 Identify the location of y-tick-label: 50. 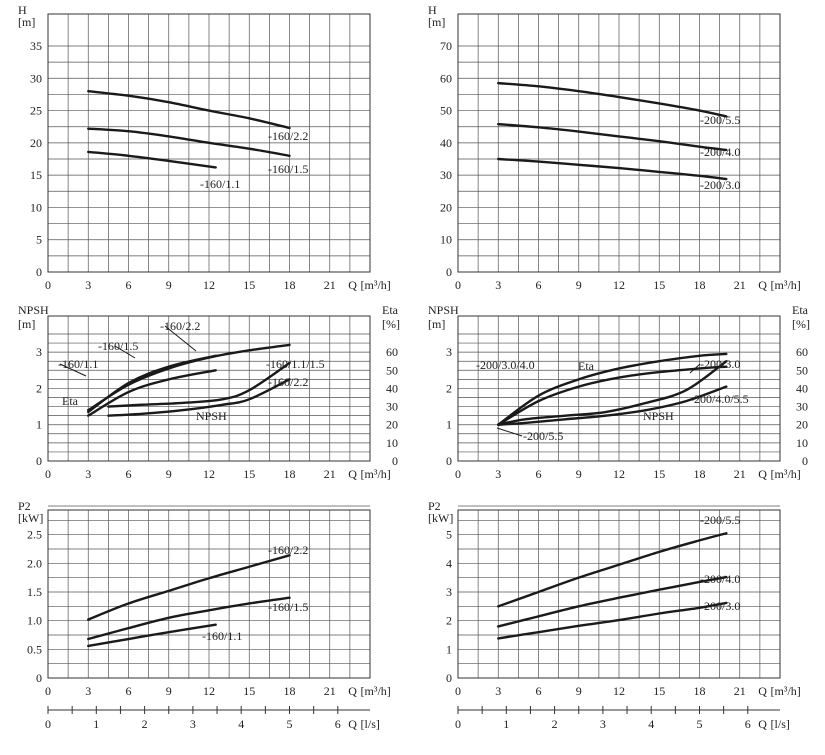
(446, 111).